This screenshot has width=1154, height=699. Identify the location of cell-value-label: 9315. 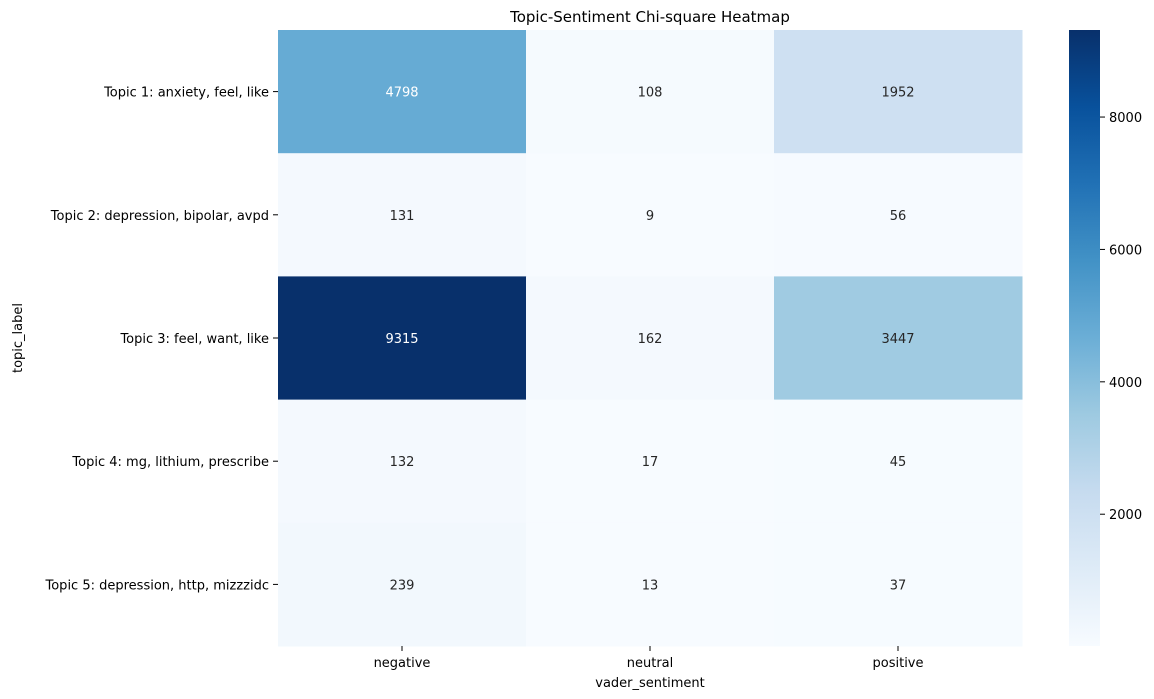
(401, 339).